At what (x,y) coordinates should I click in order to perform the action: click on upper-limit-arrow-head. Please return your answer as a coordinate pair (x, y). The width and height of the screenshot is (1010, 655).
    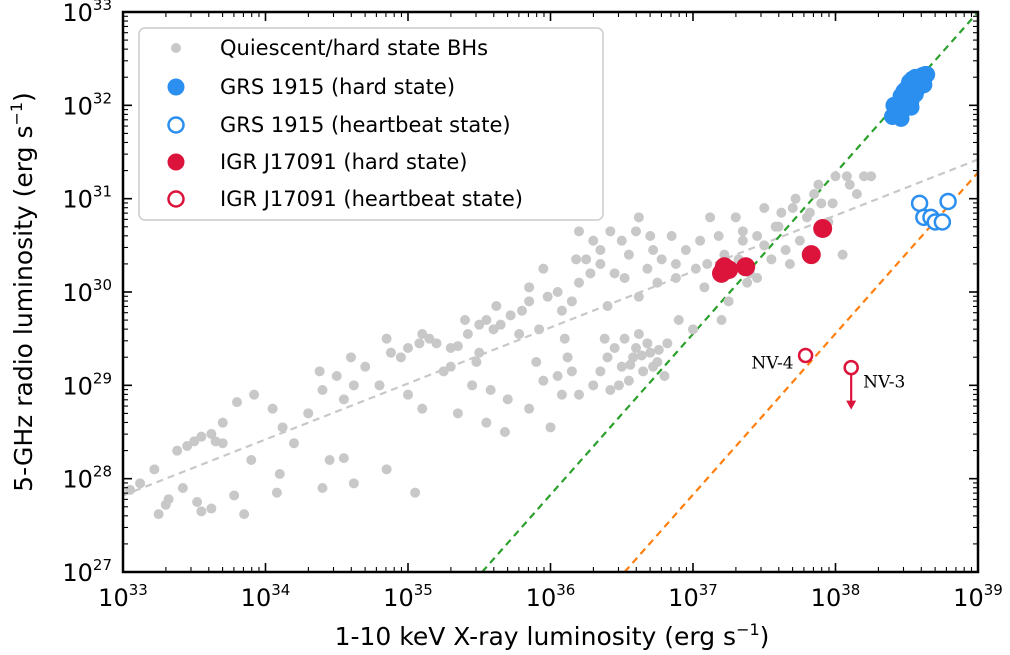
    Looking at the image, I should click on (851, 405).